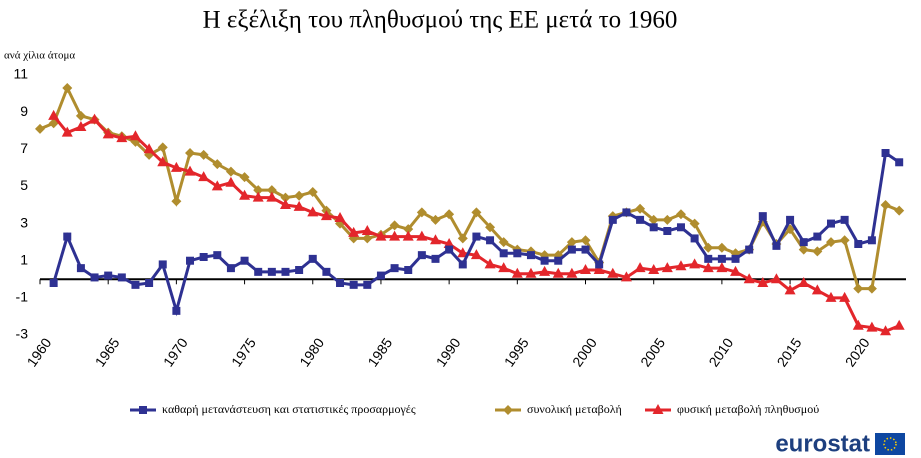 Image resolution: width=921 pixels, height=458 pixels. What do you see at coordinates (22, 334) in the screenshot?
I see `y-tick-label: -3` at bounding box center [22, 334].